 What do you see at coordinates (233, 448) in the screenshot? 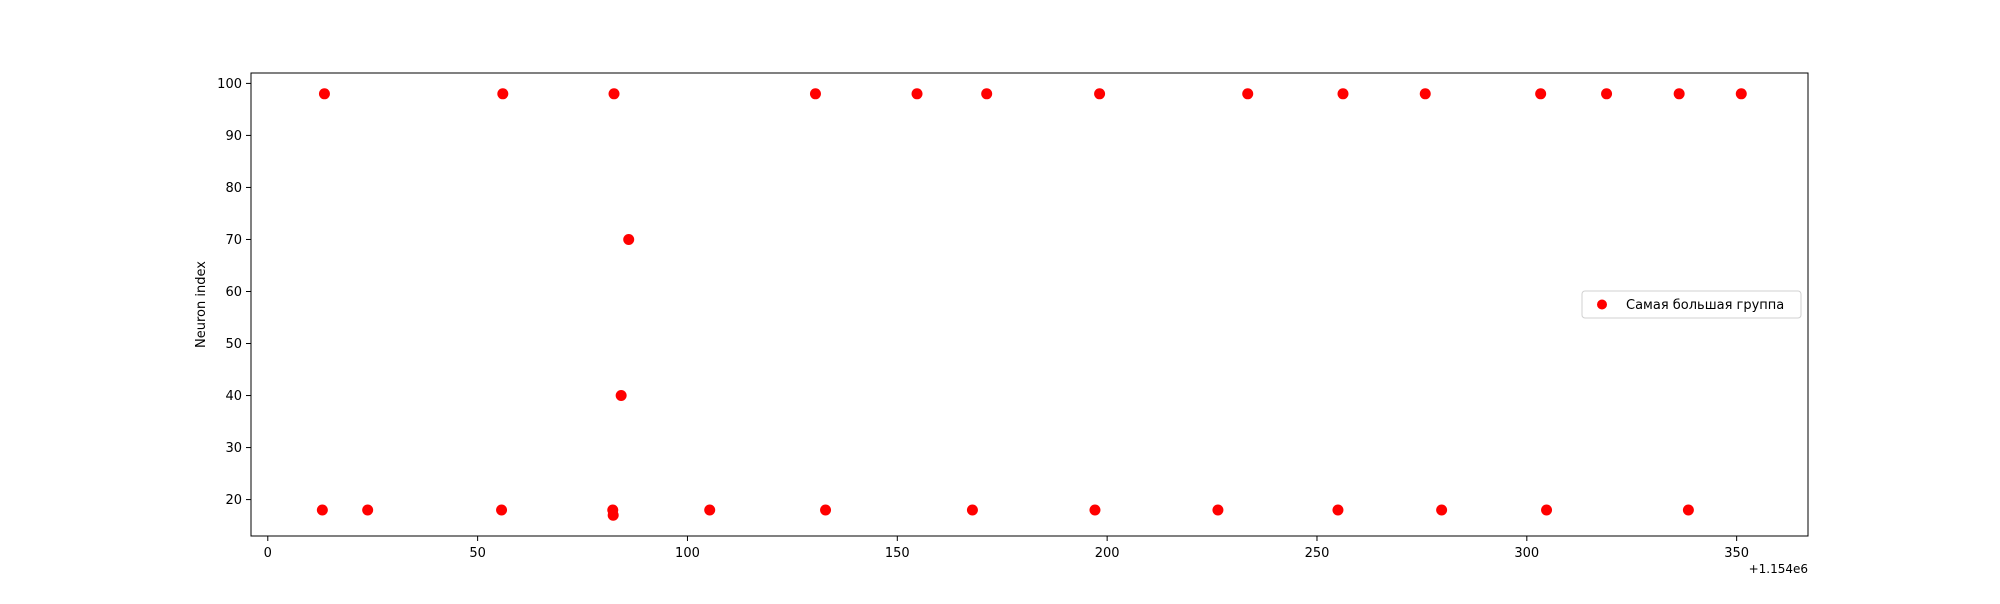
I see `y-tick-label: 30` at bounding box center [233, 448].